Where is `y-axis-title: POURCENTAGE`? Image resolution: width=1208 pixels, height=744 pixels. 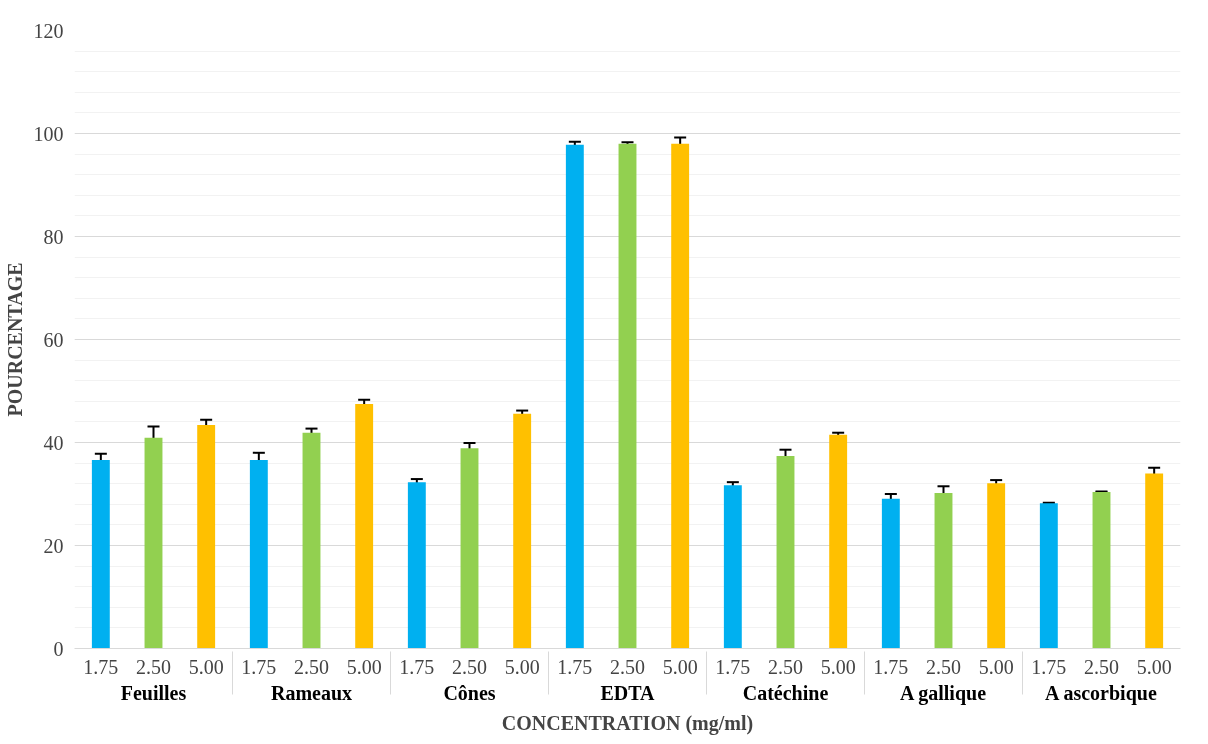 y-axis-title: POURCENTAGE is located at coordinates (14, 339).